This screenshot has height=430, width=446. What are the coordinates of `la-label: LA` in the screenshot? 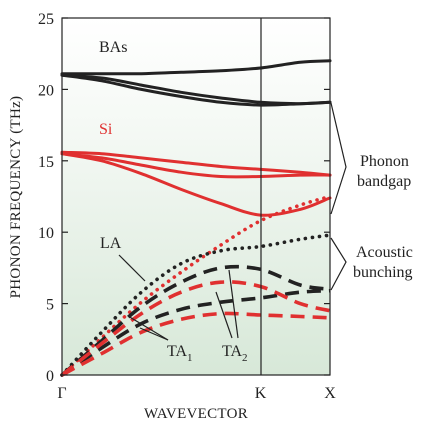 It's located at (111, 243).